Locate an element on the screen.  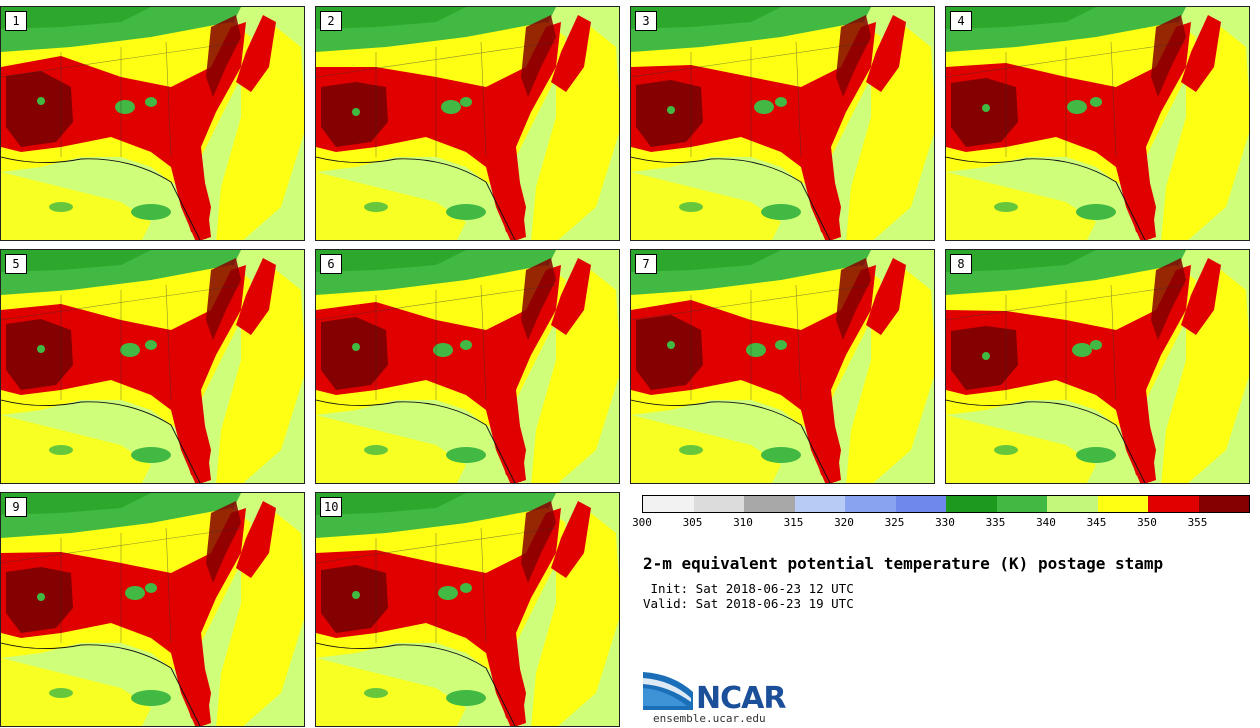
member-label: 6 is located at coordinates (331, 264).